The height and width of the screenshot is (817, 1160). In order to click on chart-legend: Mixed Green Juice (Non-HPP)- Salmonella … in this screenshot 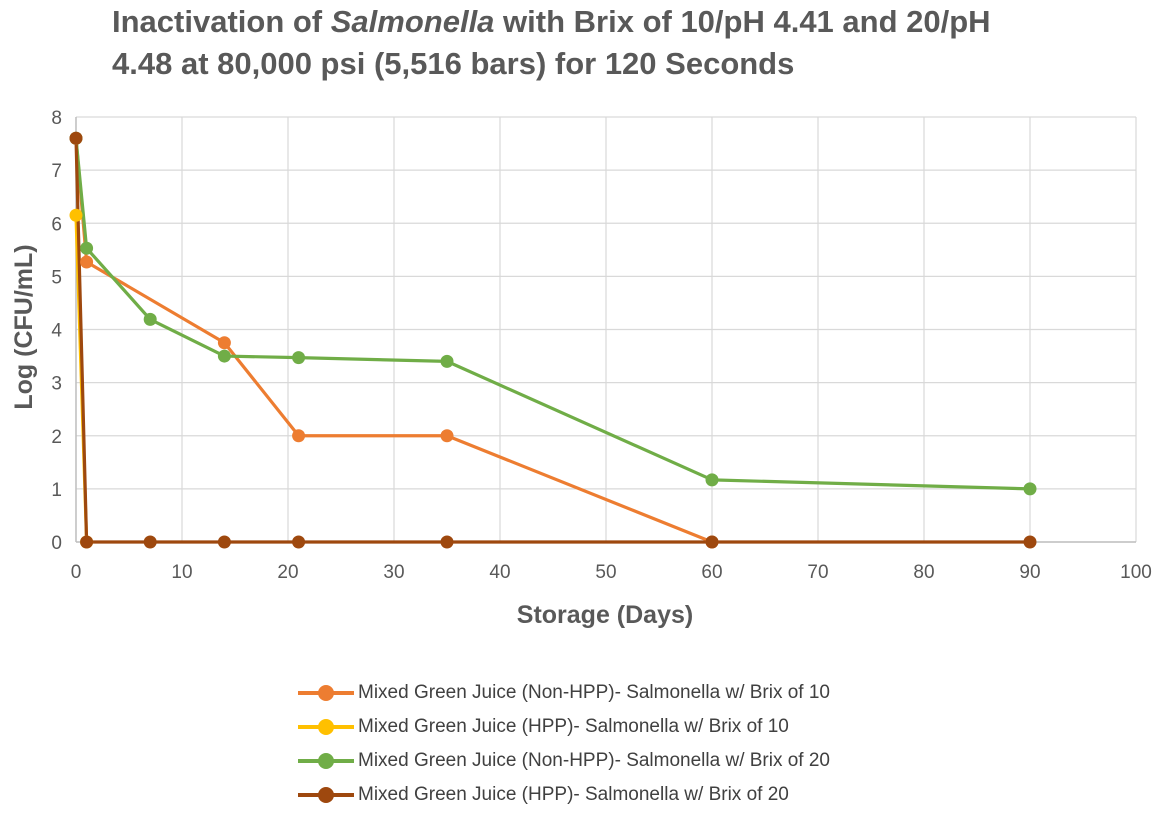, I will do `click(564, 744)`.